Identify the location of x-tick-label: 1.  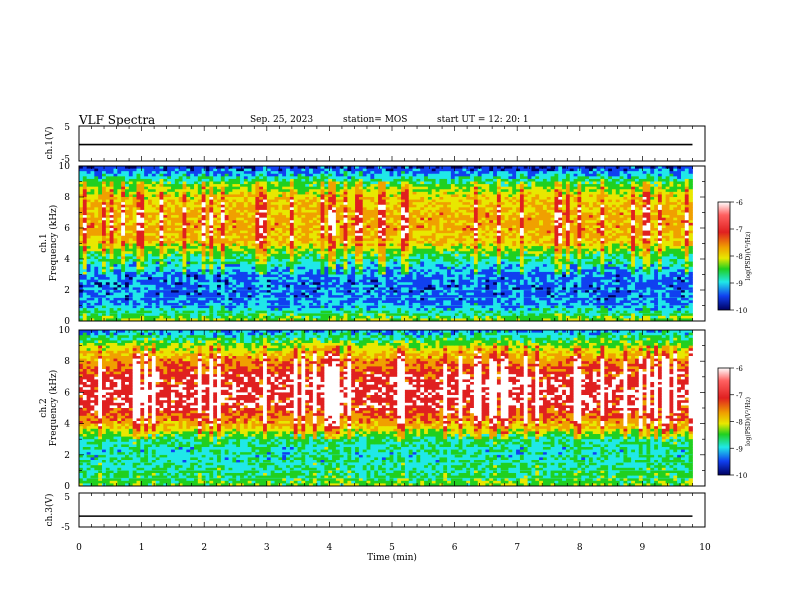
(142, 548).